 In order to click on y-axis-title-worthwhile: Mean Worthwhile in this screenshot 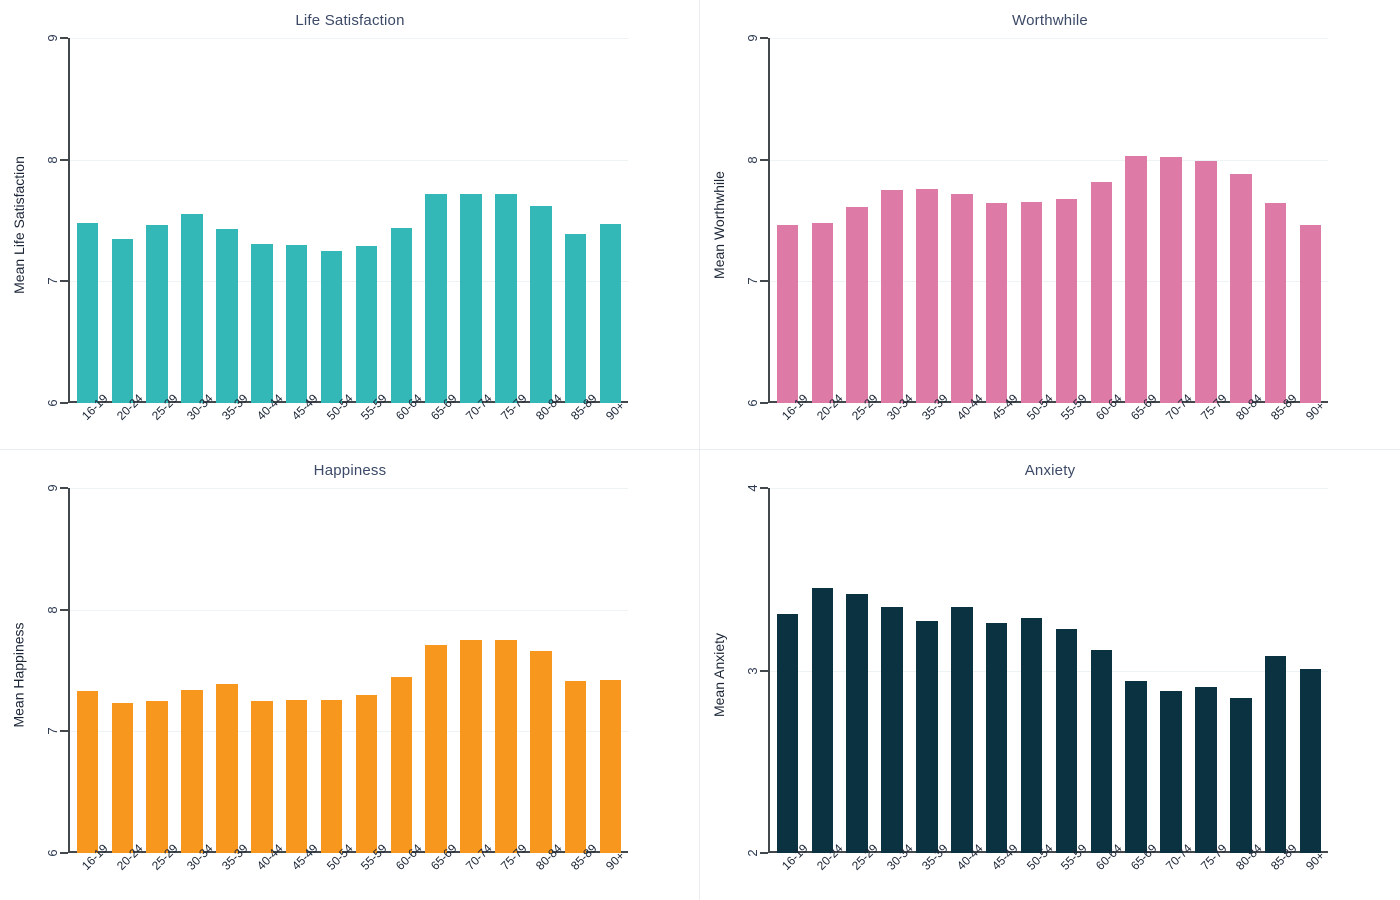, I will do `click(719, 225)`.